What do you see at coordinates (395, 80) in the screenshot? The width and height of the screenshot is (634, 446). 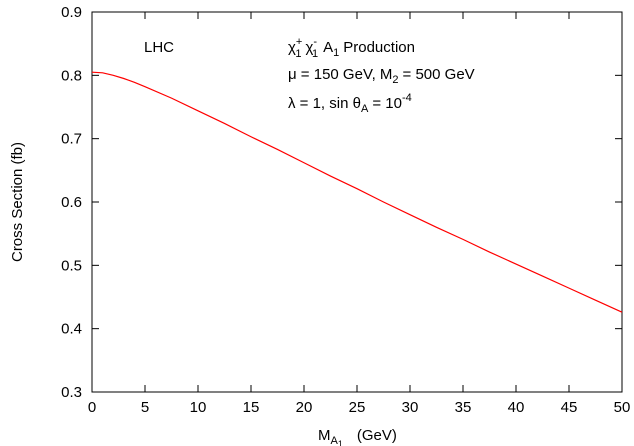 I see `annotation-m2-sub: 2` at bounding box center [395, 80].